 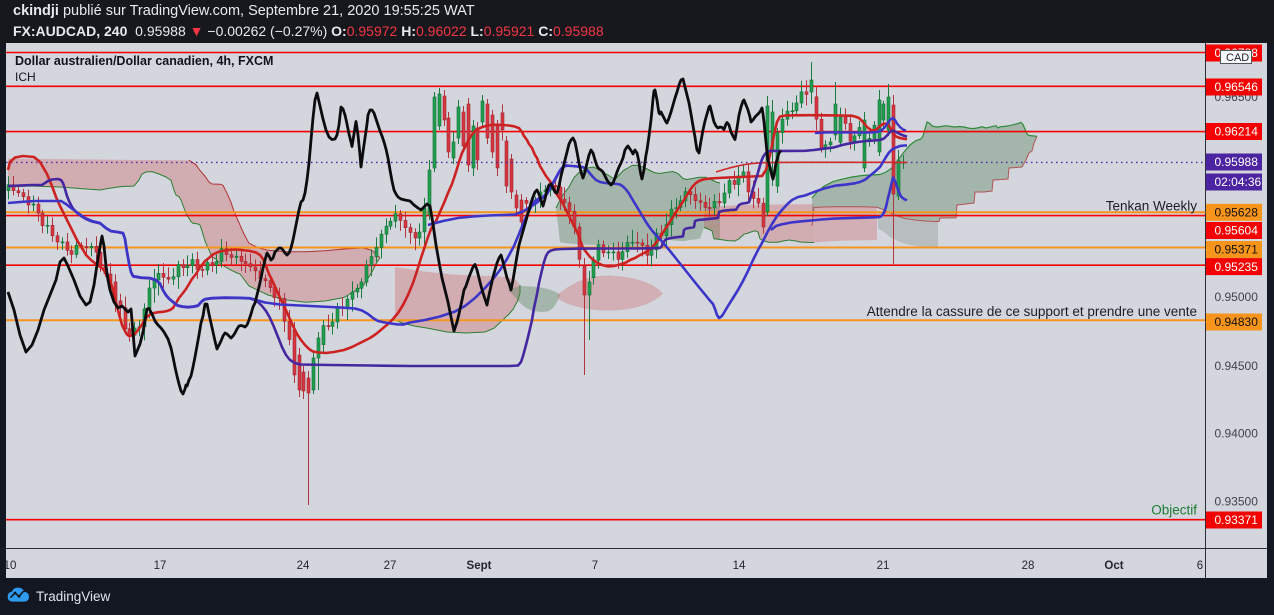 What do you see at coordinates (1237, 58) in the screenshot?
I see `svg-text: CAD` at bounding box center [1237, 58].